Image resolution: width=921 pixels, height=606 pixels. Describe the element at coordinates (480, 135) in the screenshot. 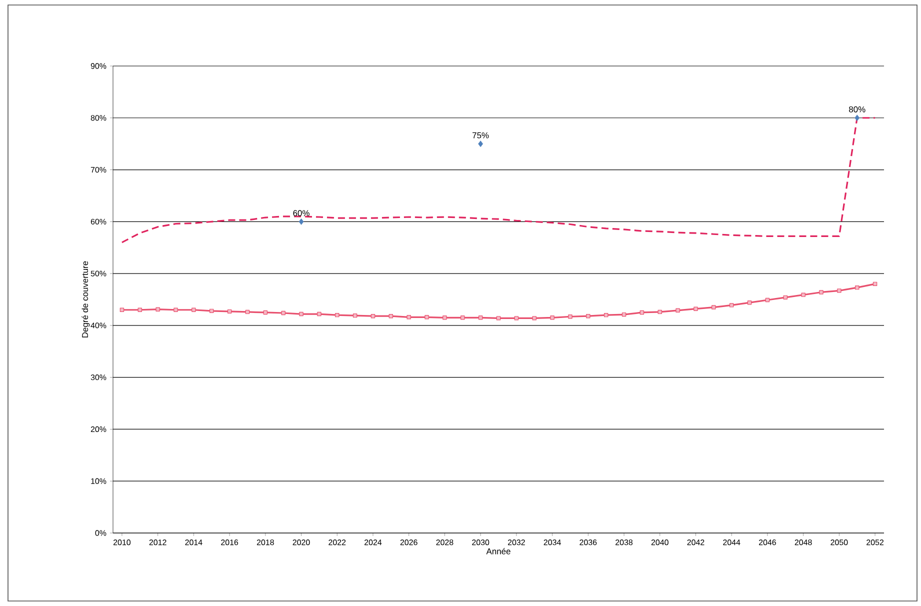

I see `data-label: 75%` at that location.